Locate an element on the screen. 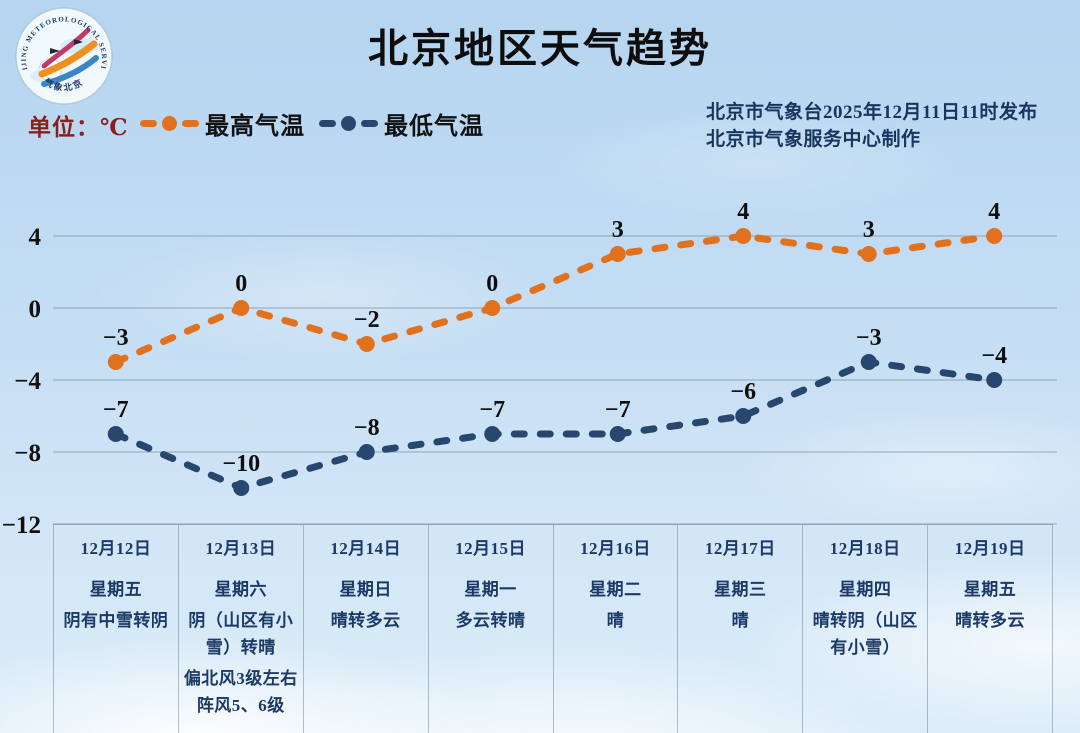 The width and height of the screenshot is (1080, 733). legend-item-high: 最高气温 is located at coordinates (222, 123).